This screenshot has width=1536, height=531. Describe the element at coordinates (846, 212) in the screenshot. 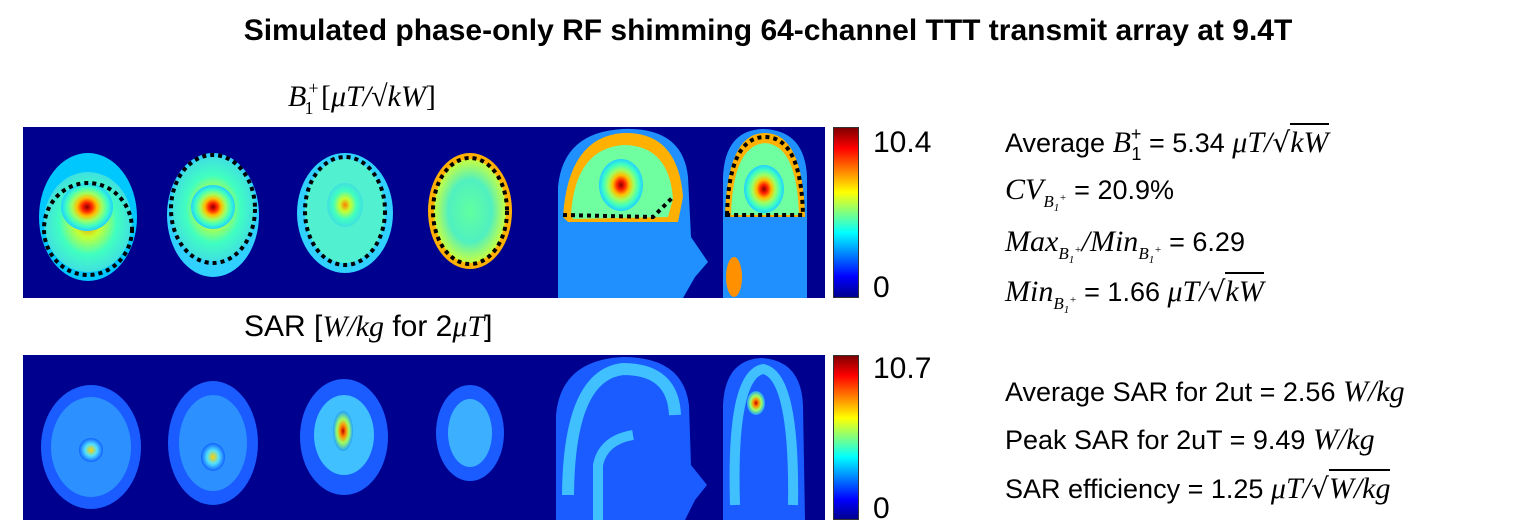

I see `b1-colorbar` at that location.